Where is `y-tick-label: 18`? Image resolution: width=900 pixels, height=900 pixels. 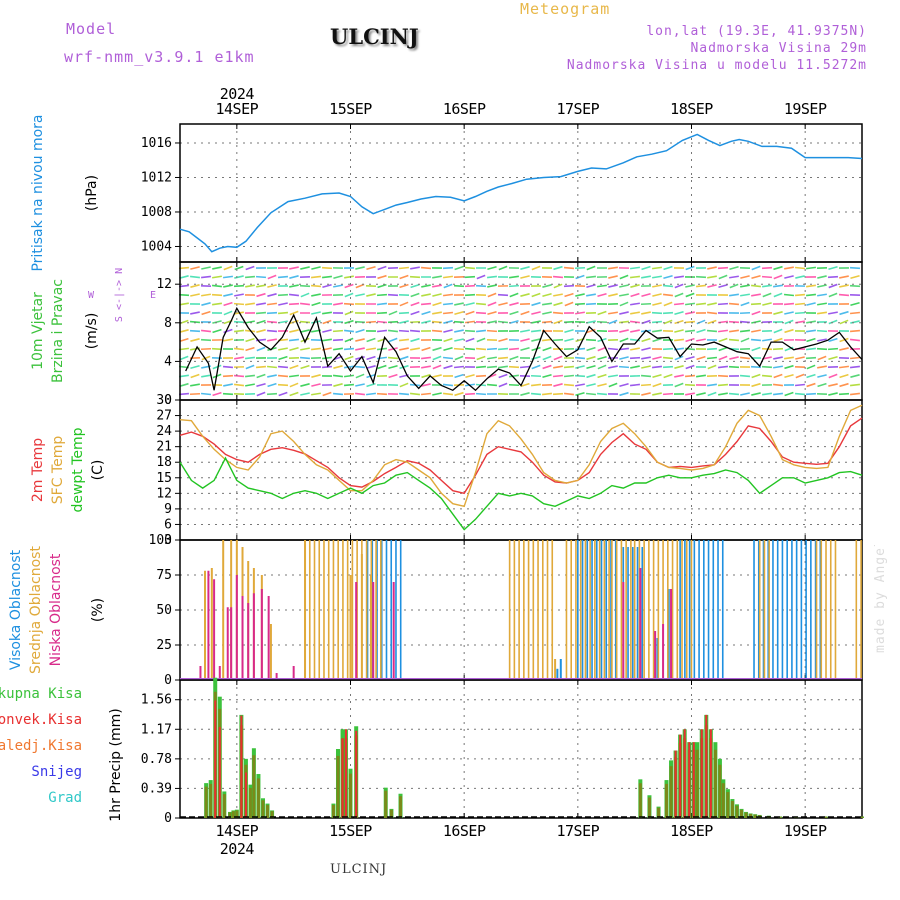
y-tick-label: 18 is located at coordinates (164, 462).